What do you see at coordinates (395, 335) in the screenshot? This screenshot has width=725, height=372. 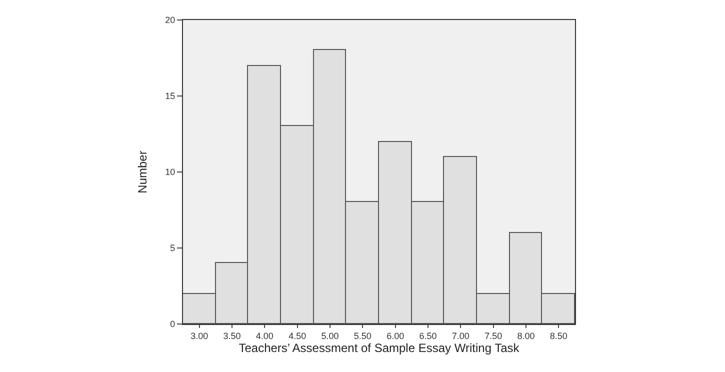 I see `x-tick-label: 6.00` at bounding box center [395, 335].